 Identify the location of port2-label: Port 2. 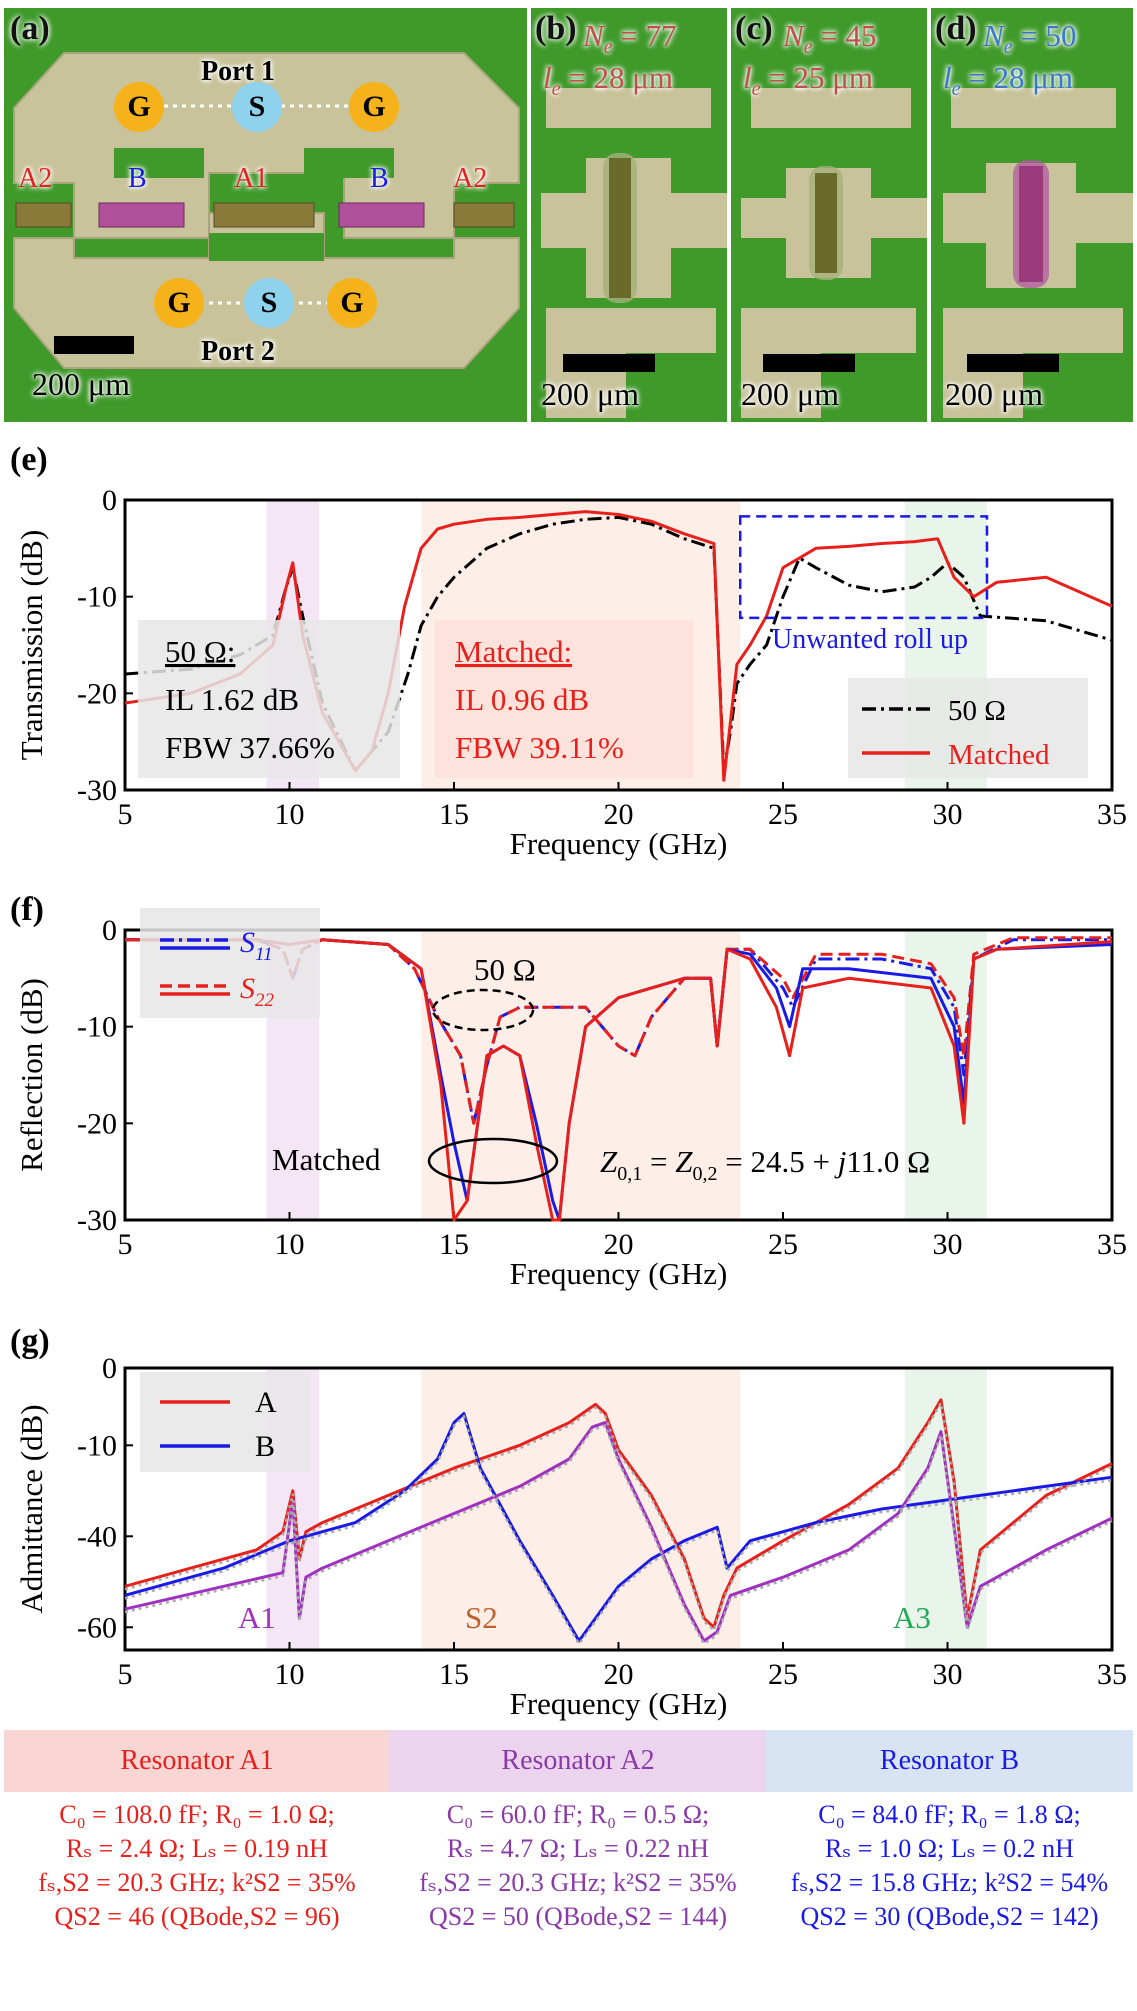
(238, 351).